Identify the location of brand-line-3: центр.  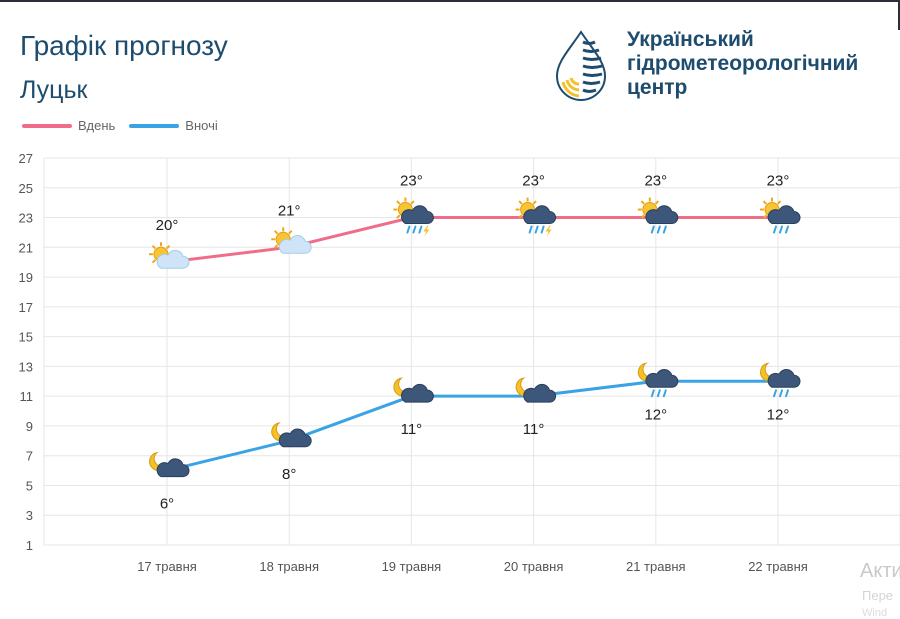
(657, 87).